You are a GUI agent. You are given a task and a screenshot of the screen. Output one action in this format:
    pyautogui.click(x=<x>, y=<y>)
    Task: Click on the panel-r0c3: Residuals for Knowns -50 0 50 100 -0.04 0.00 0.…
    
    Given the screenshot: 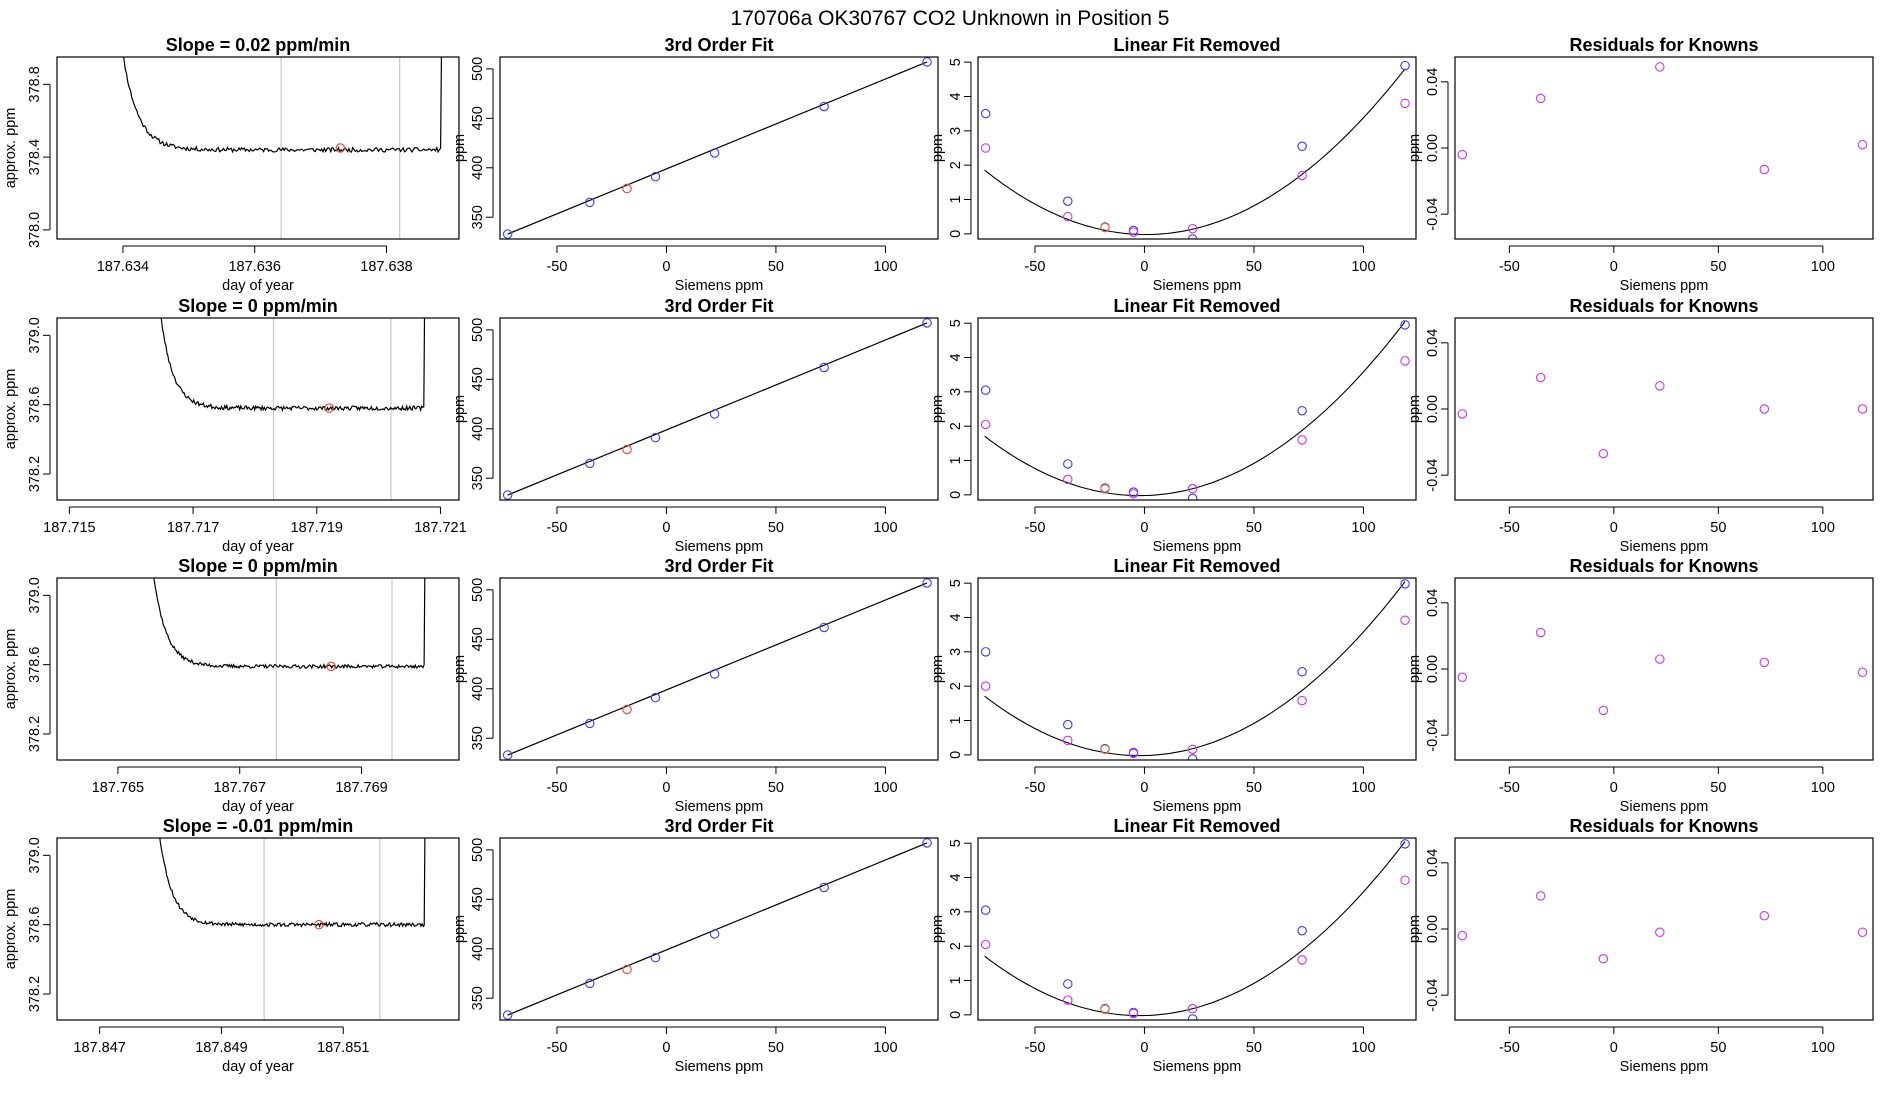 What is the action you would take?
    pyautogui.click(x=1640, y=164)
    